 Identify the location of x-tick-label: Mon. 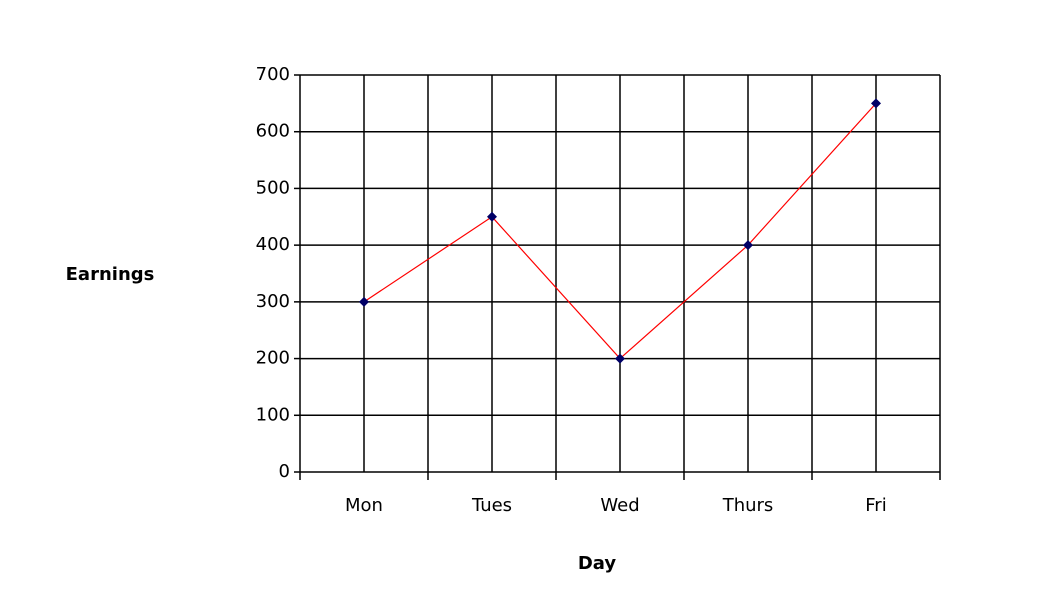
(364, 505).